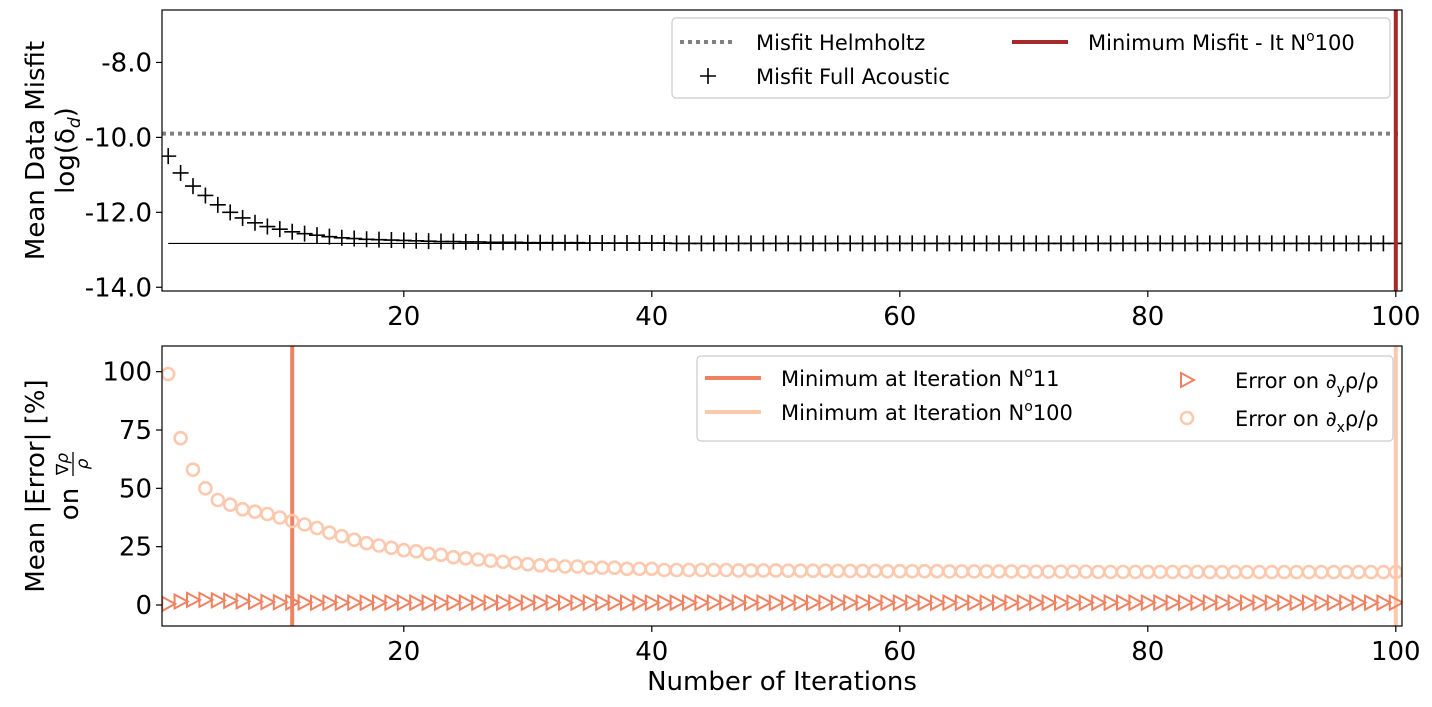 The width and height of the screenshot is (1432, 707). I want to click on y-axis-label-fraction: ∇ρ ρ, so click(73, 464).